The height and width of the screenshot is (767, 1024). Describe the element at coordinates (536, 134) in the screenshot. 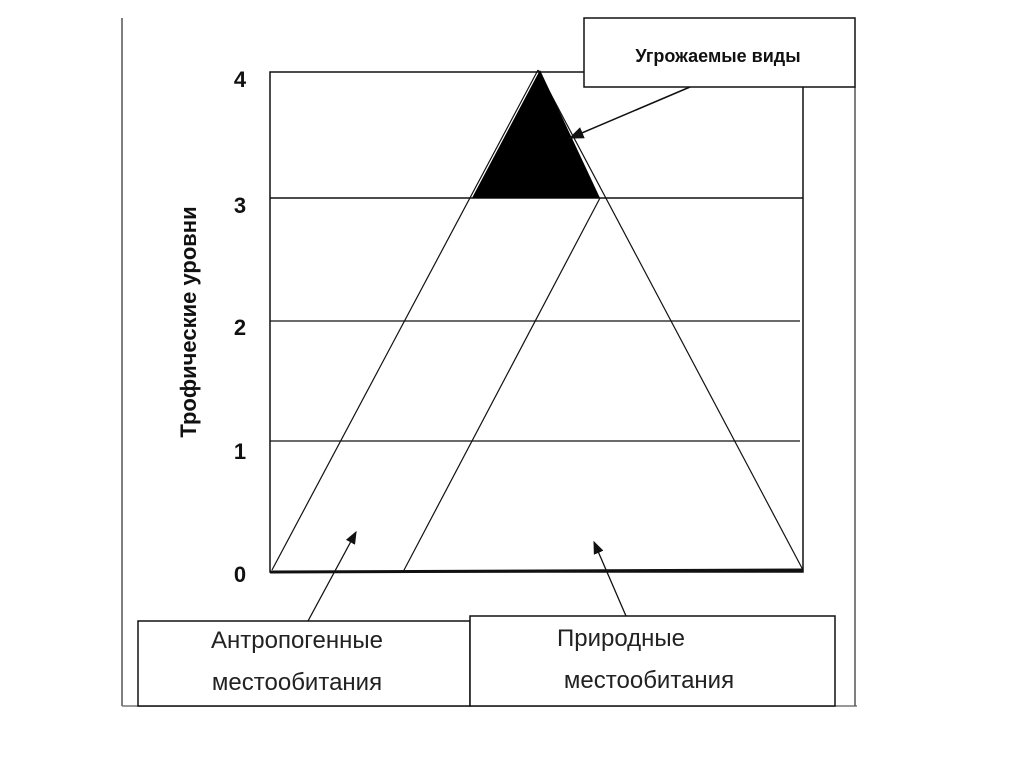

I see `threatened-species-region` at that location.